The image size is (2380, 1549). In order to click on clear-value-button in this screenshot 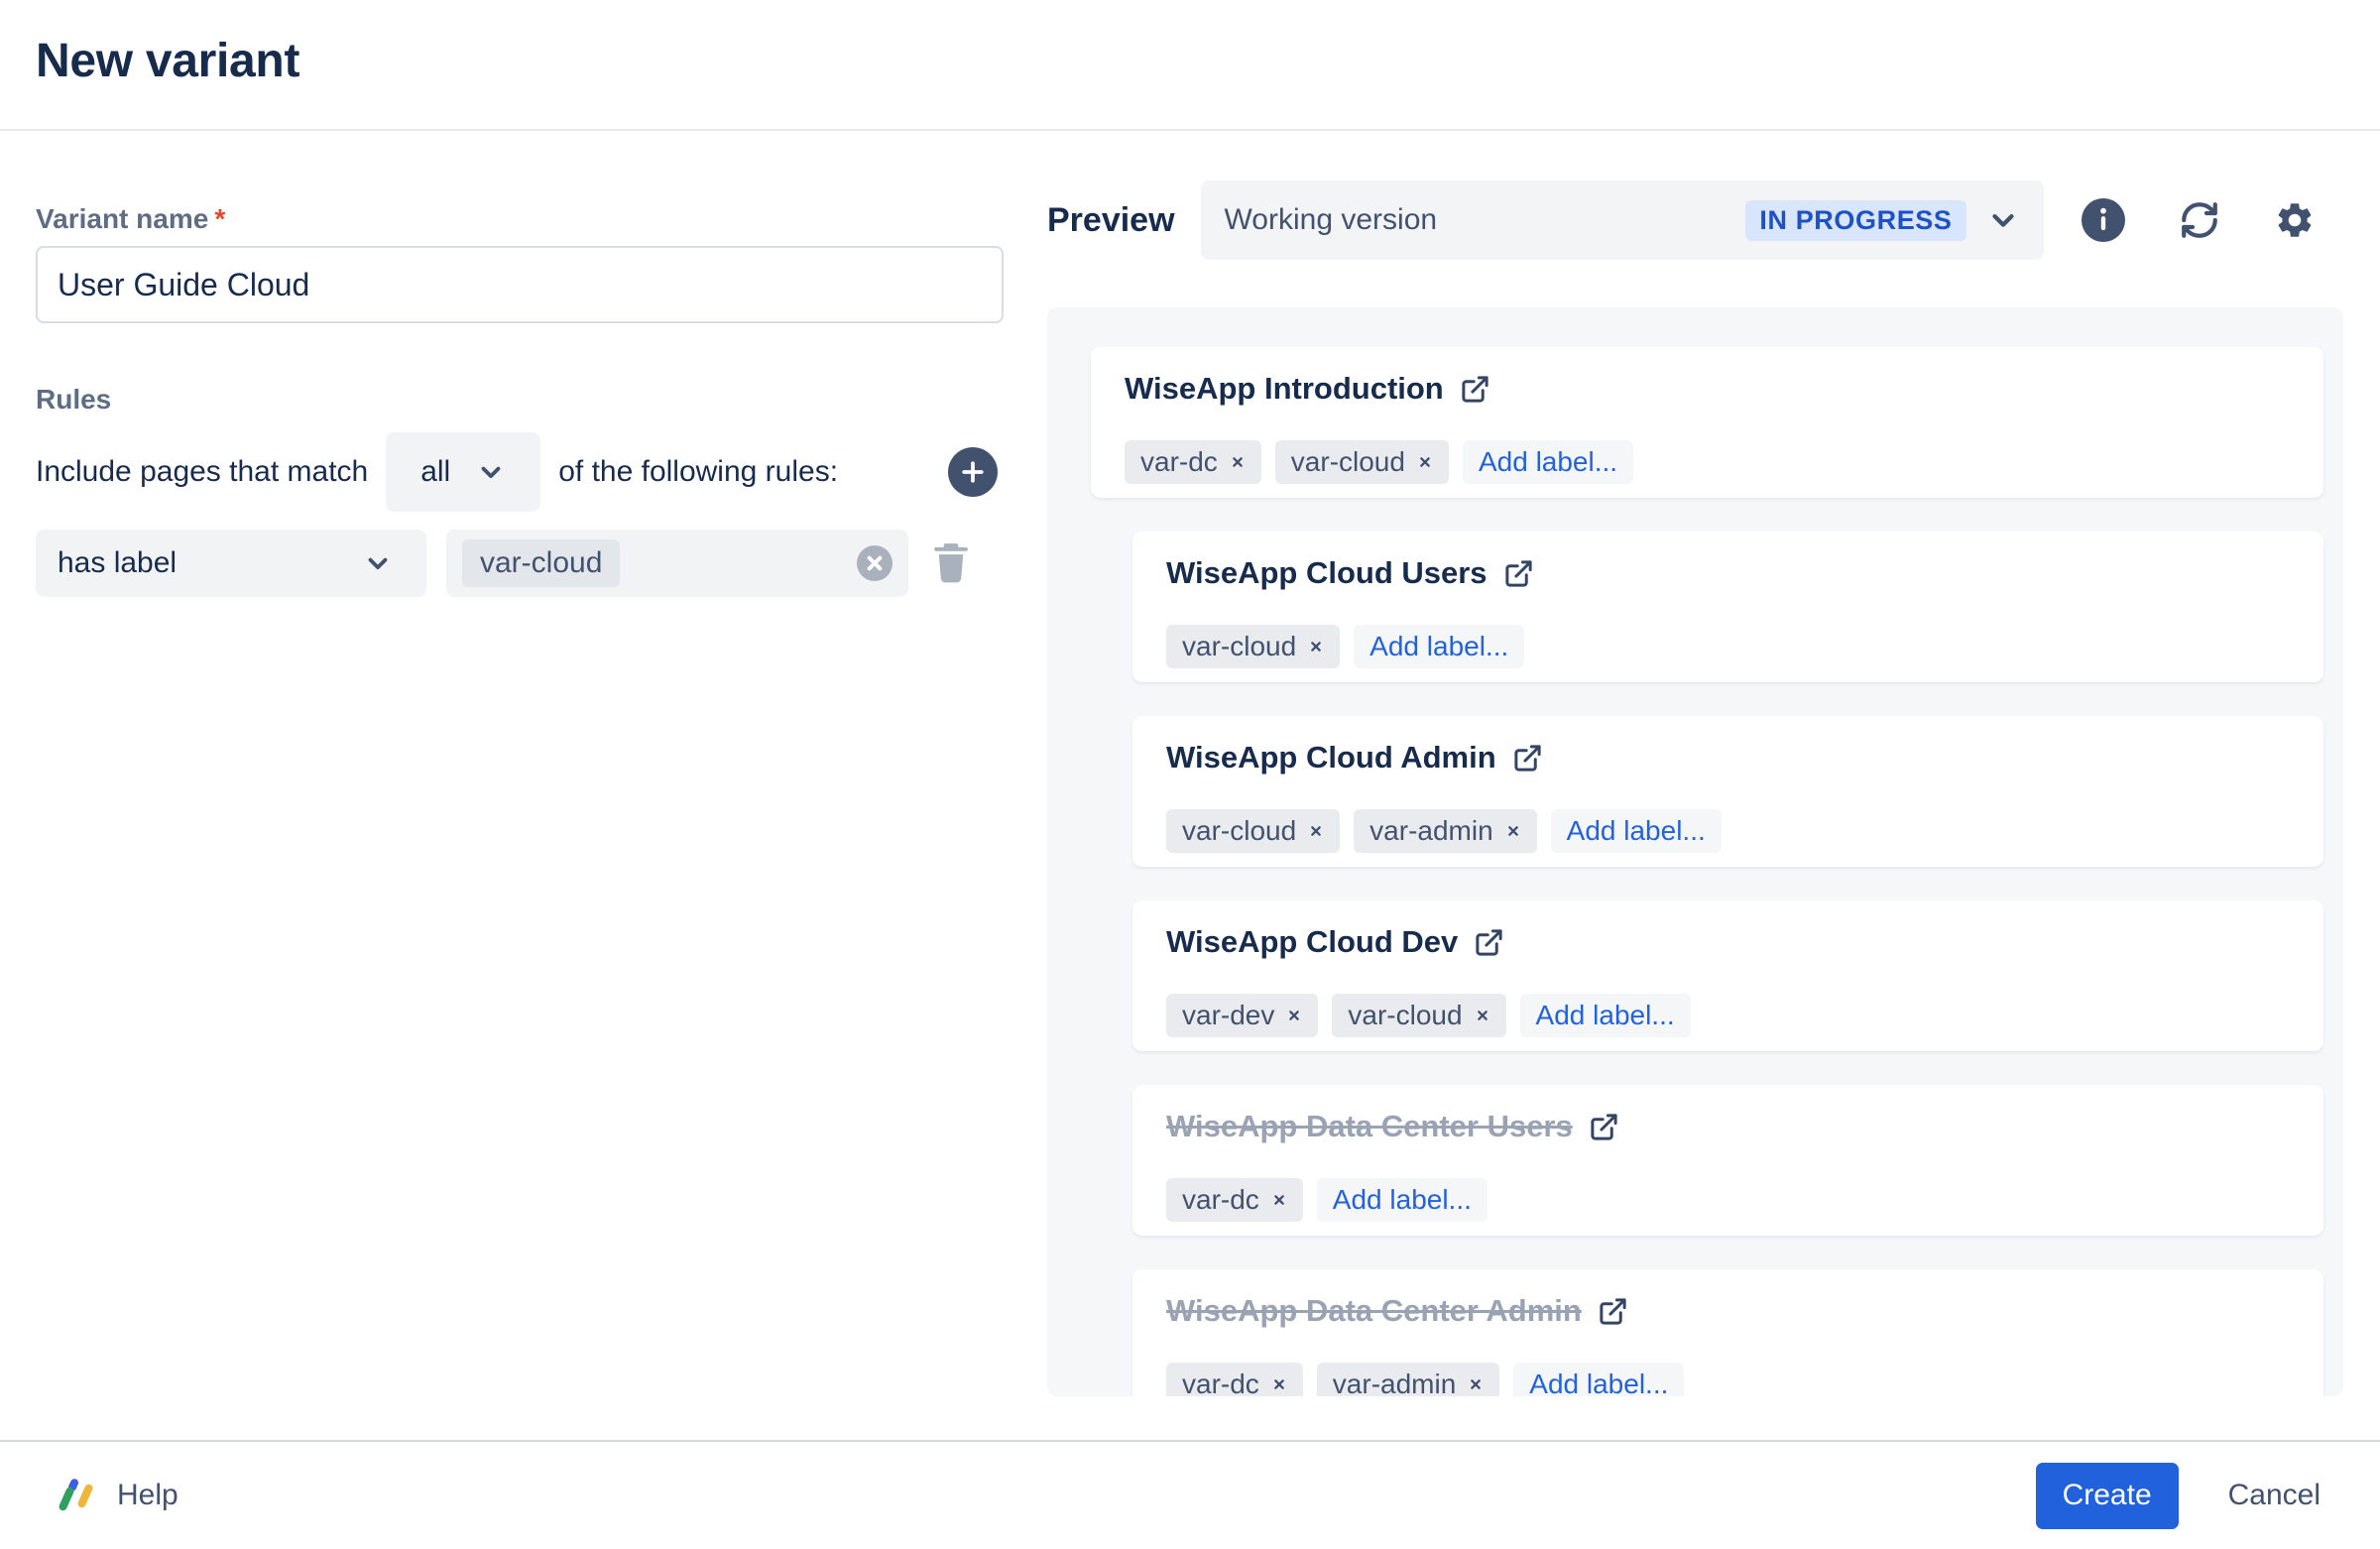, I will do `click(874, 563)`.